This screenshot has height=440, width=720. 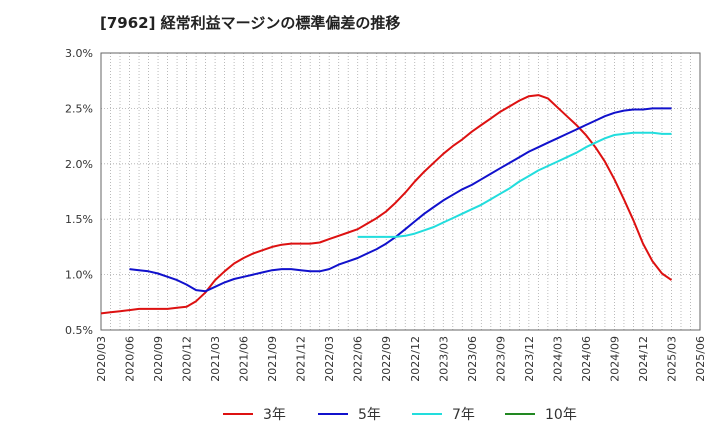 What do you see at coordinates (79, 275) in the screenshot?
I see `y-tick-label: 1.0%` at bounding box center [79, 275].